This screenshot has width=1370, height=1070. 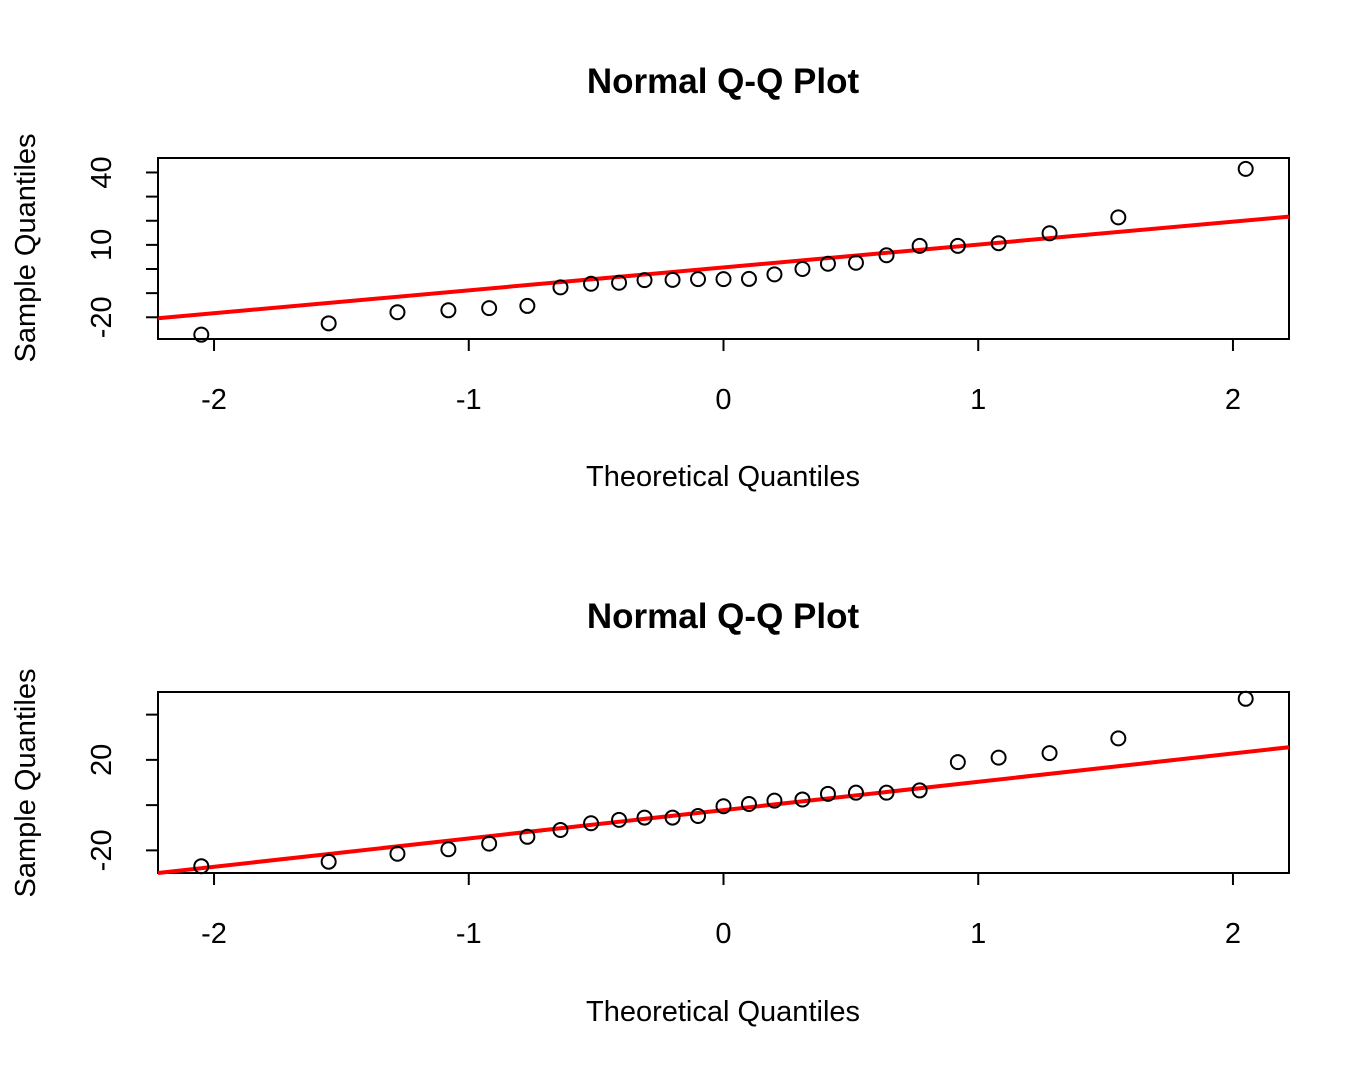 What do you see at coordinates (122, 247) in the screenshot?
I see `y-axis: -20 10 40` at bounding box center [122, 247].